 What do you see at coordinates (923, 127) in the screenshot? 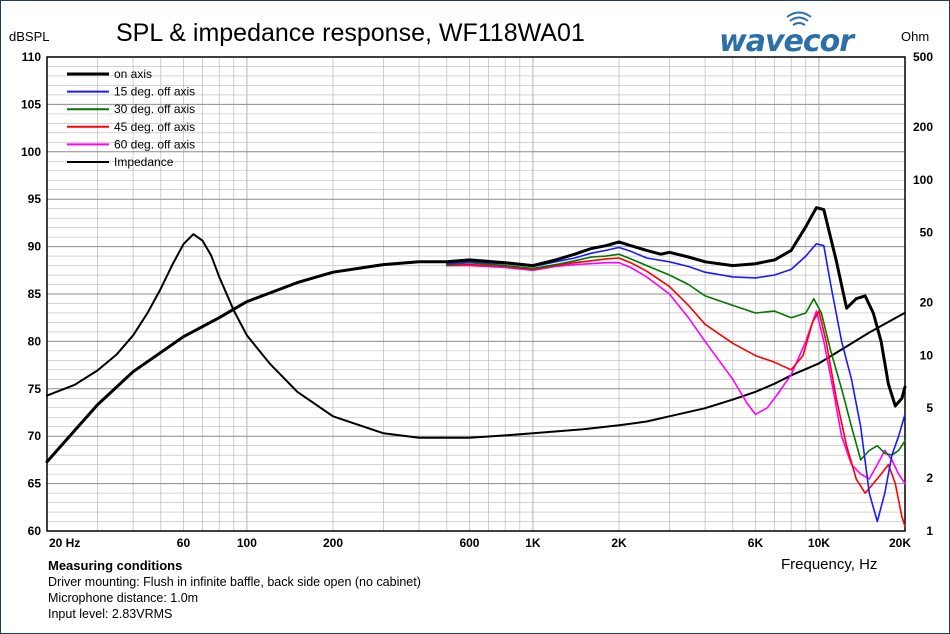
I see `y-right-tick-label: 200` at bounding box center [923, 127].